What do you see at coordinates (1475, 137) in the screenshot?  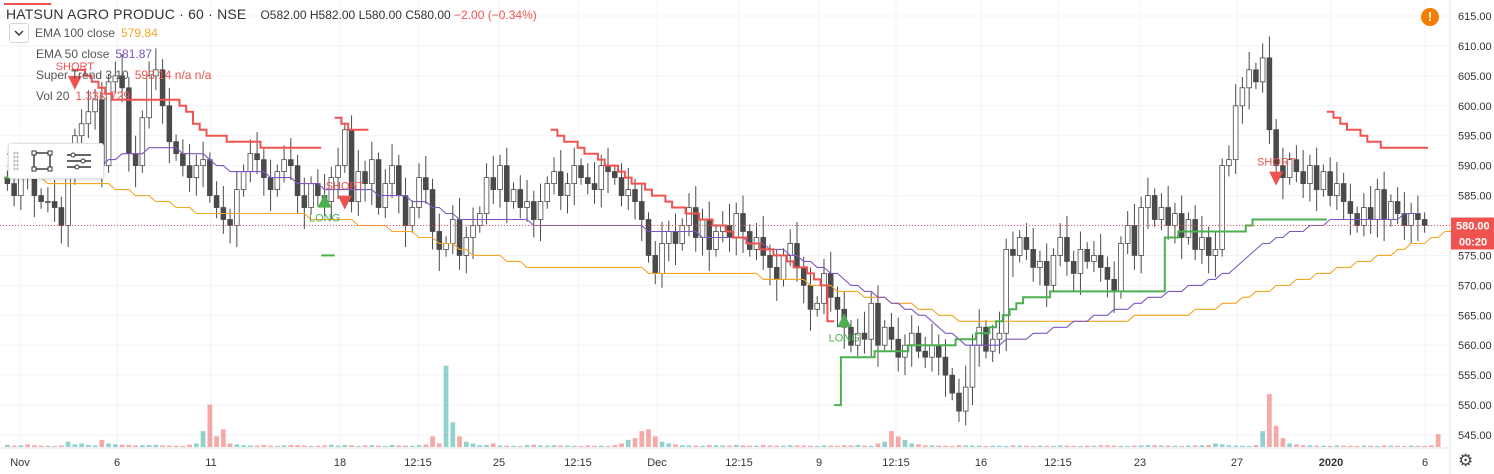 I see `price-tick-label: 595.00` at bounding box center [1475, 137].